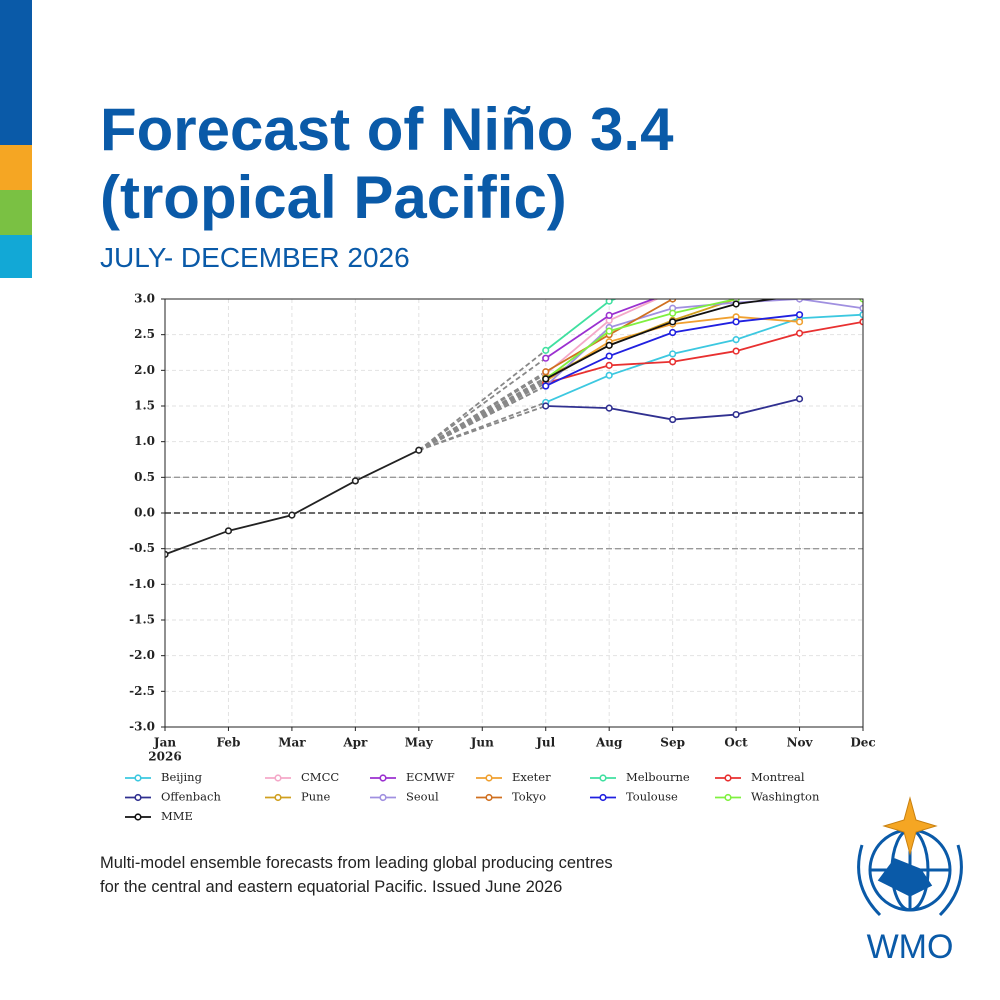 The image size is (1000, 1000). I want to click on y-tick-label: 0.0, so click(144, 513).